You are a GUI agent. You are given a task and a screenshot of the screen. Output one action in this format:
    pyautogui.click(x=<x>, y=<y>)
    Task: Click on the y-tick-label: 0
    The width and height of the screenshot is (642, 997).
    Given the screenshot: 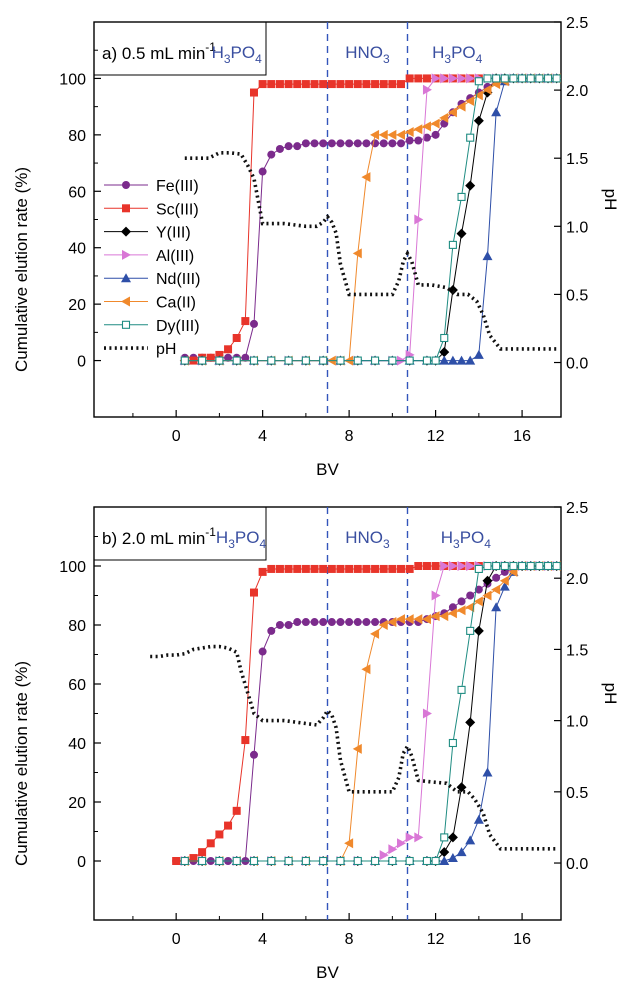 What is the action you would take?
    pyautogui.click(x=81, y=362)
    